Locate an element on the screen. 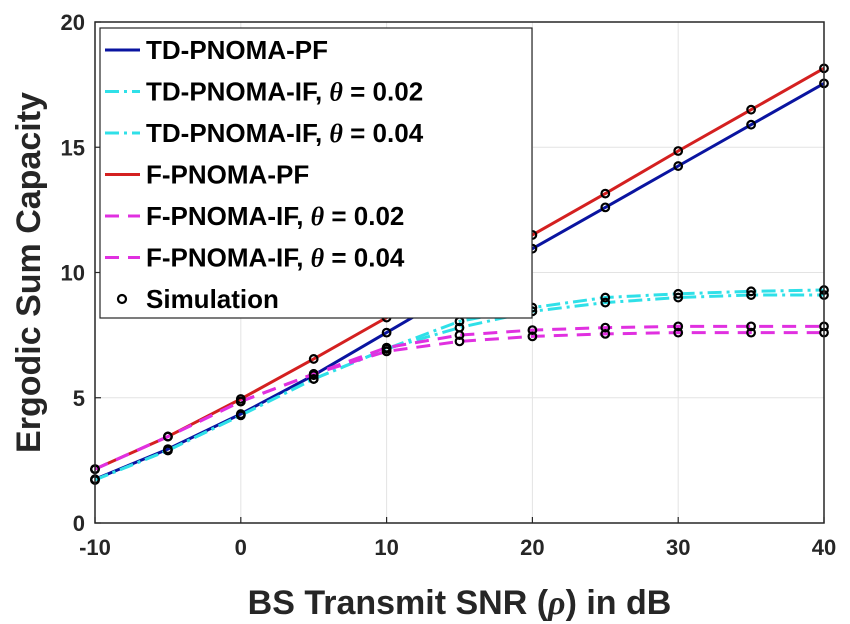 The image size is (850, 624). legend-entry-6: F-PNOMA-IF, θ = 0.04 is located at coordinates (275, 258).